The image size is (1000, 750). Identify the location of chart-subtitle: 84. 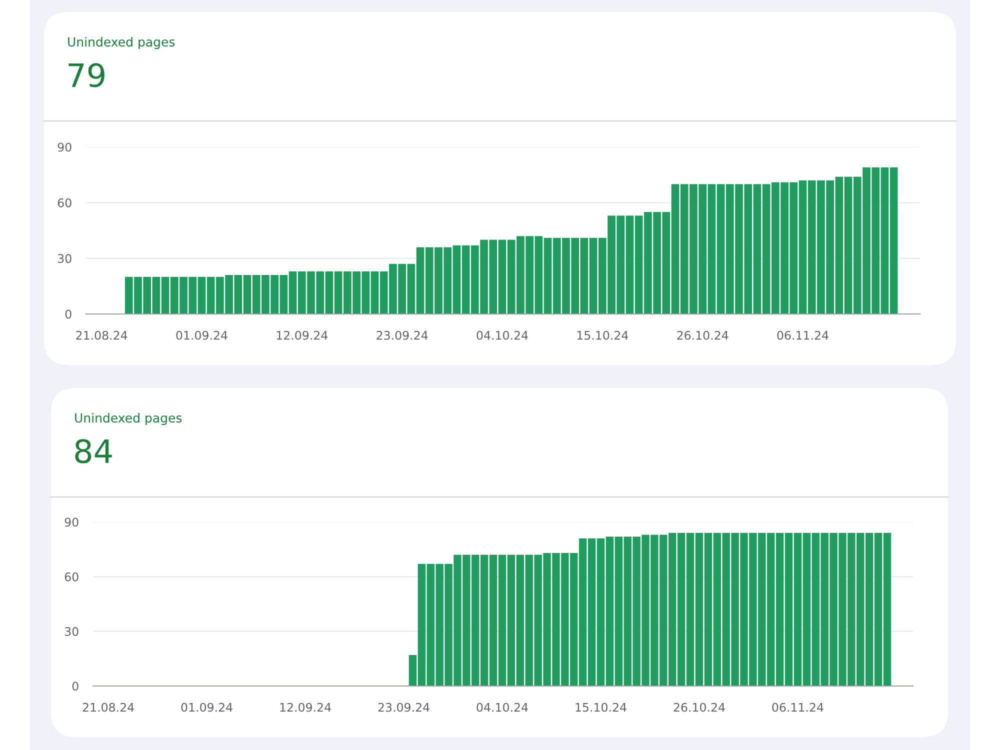
(93, 451).